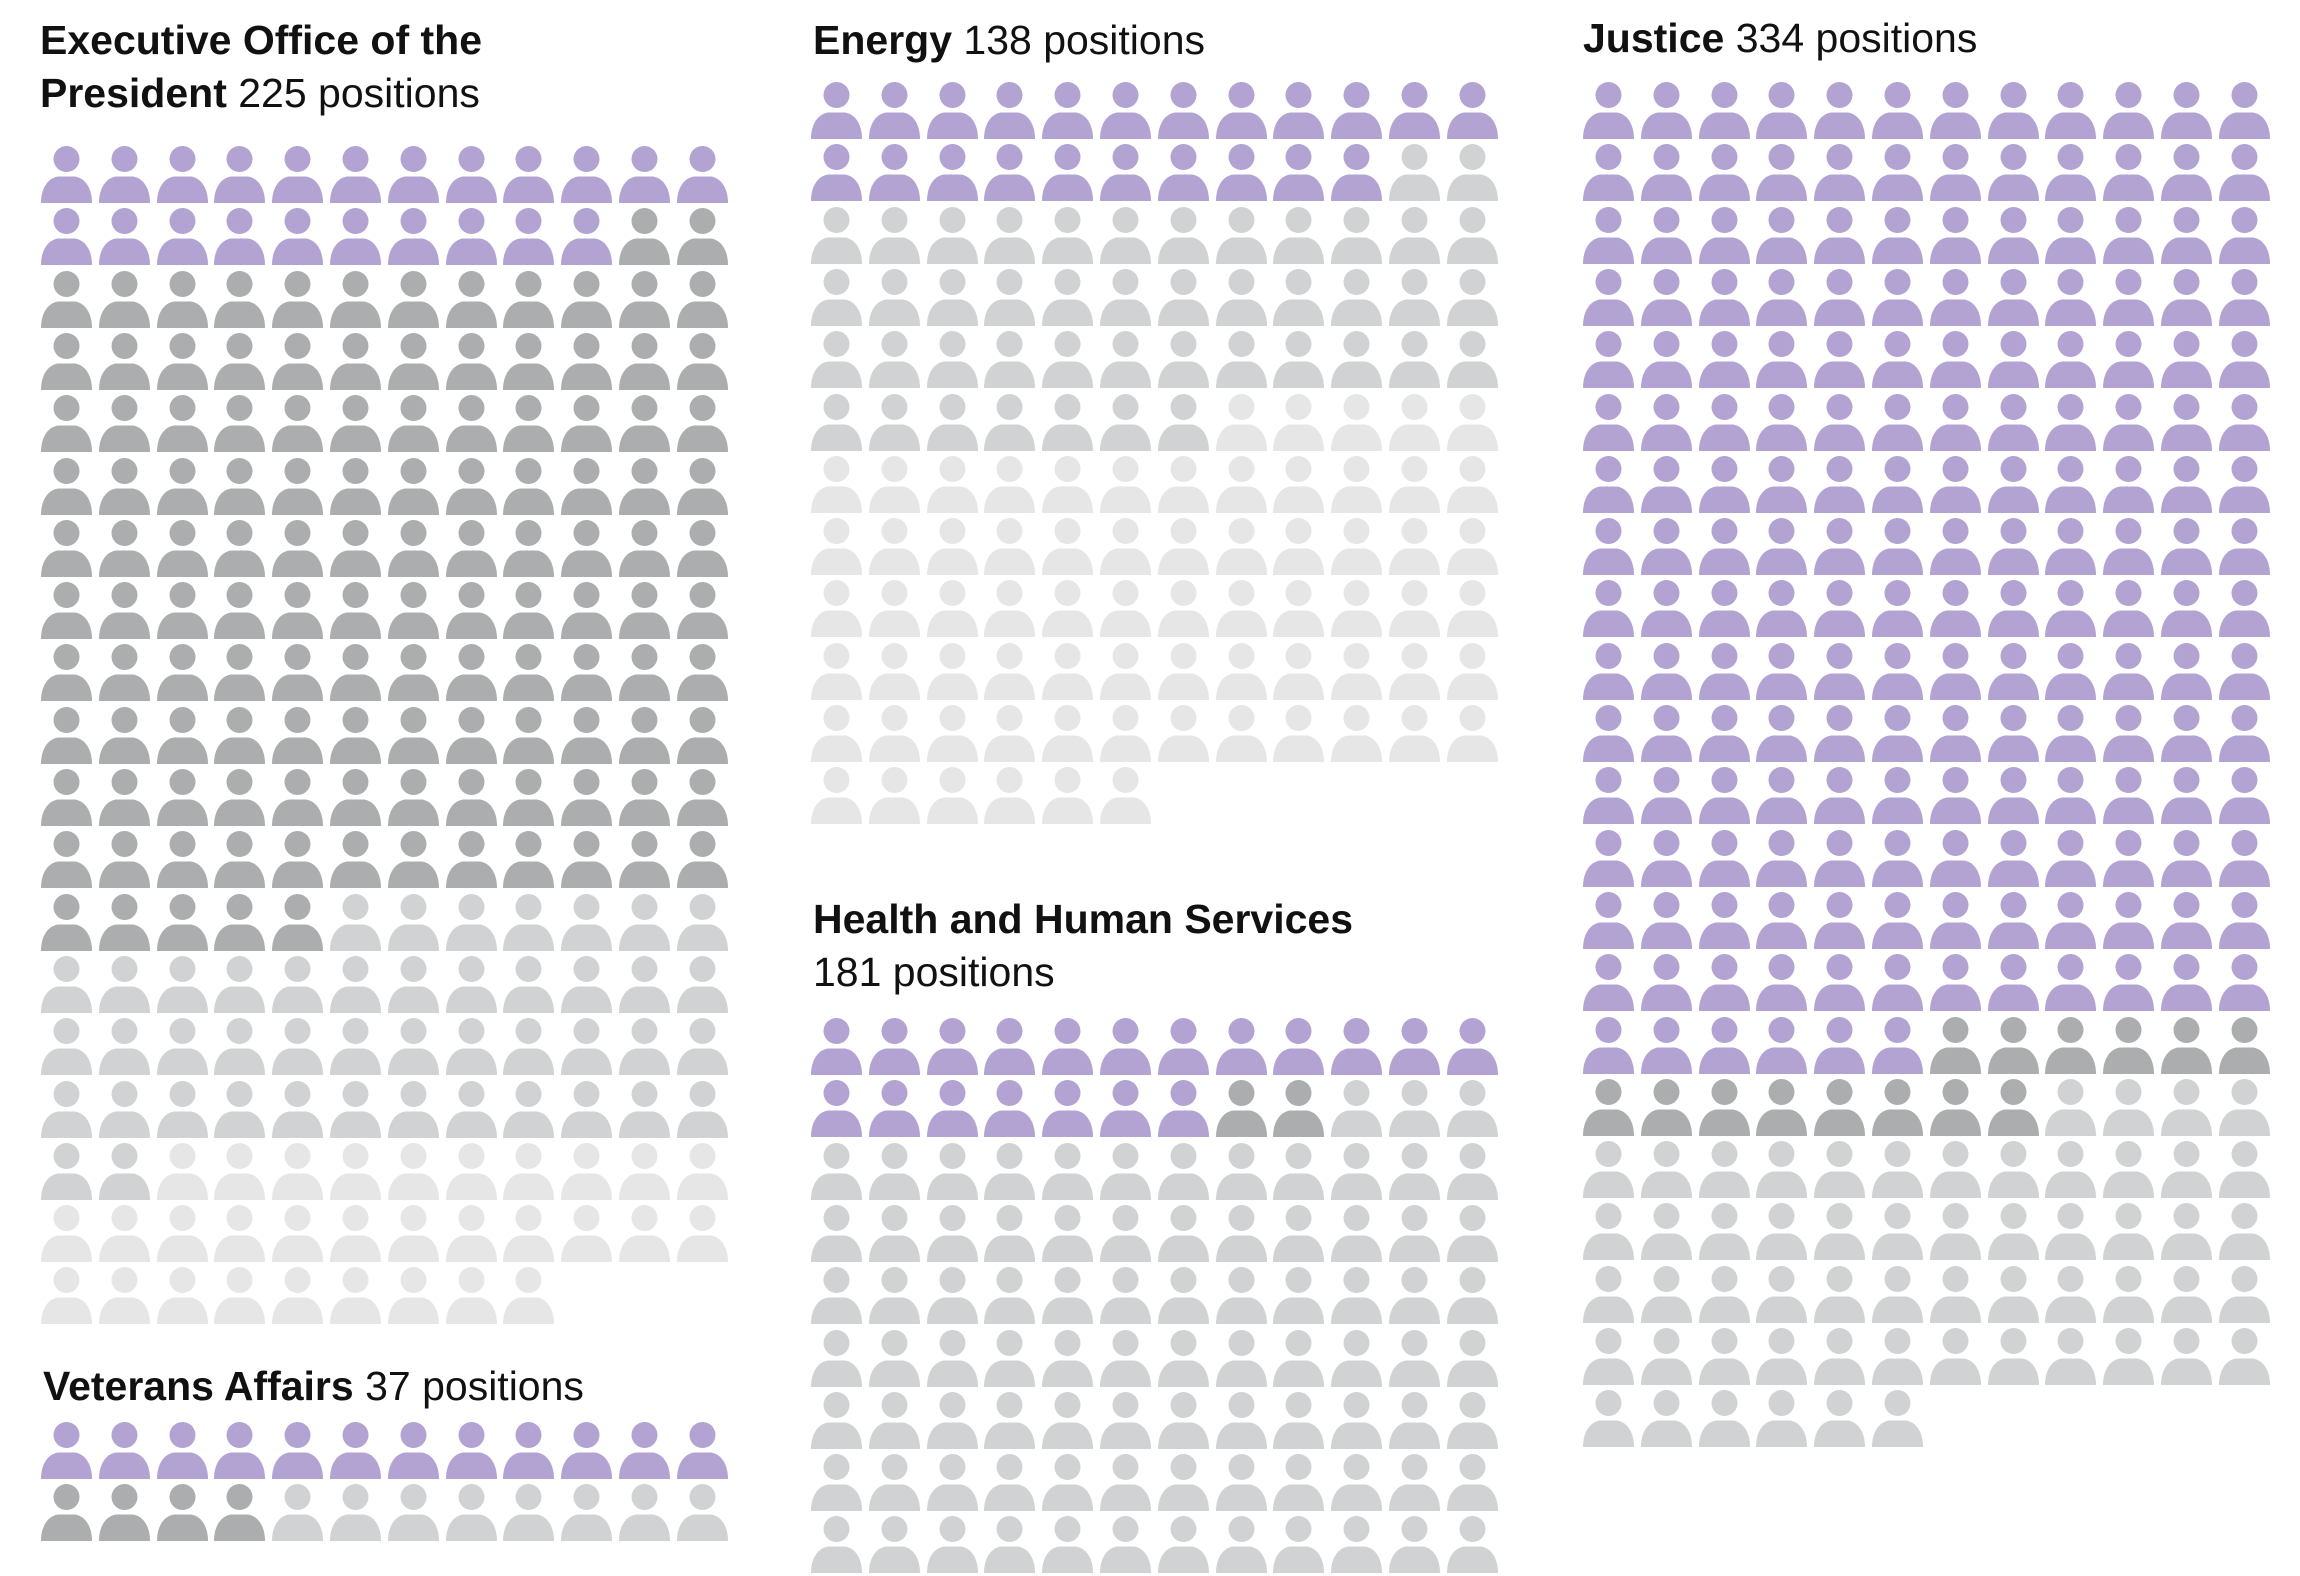 The image size is (2300, 1576). What do you see at coordinates (261, 40) in the screenshot?
I see `eop-name: Executive Office of the` at bounding box center [261, 40].